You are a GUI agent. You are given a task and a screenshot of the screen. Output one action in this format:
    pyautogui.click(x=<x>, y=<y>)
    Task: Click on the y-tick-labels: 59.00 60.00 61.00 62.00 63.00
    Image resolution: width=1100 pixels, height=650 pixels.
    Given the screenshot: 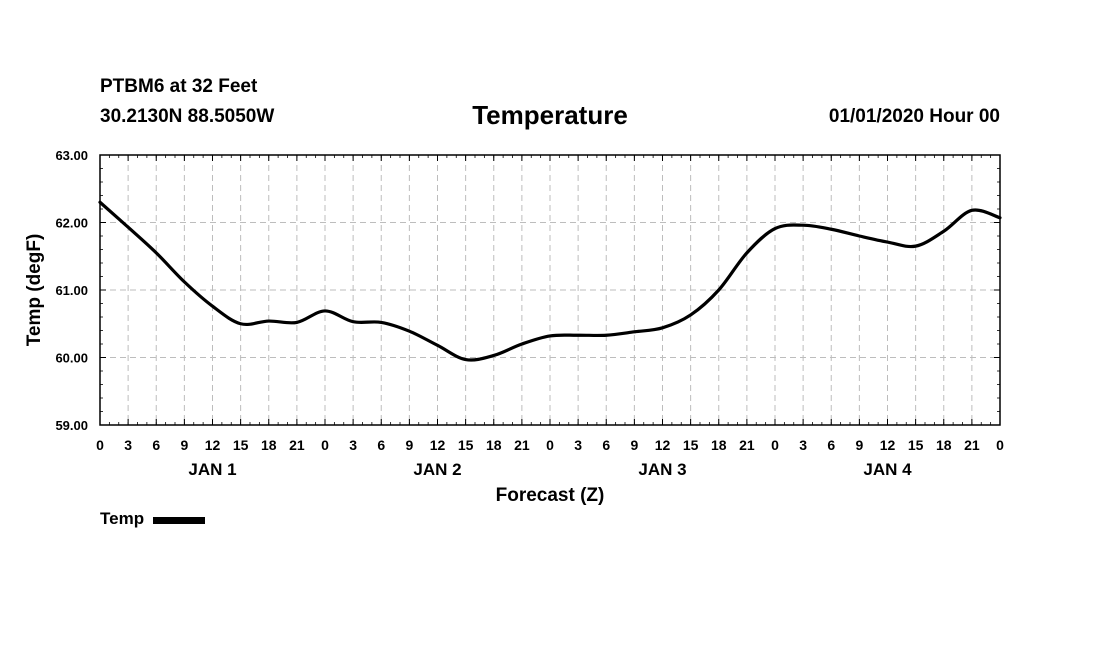 What is the action you would take?
    pyautogui.click(x=71, y=290)
    